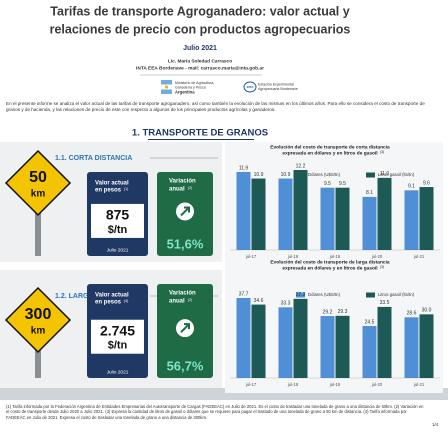  What do you see at coordinates (412, 314) in the screenshot?
I see `value-label: 28.6` at bounding box center [412, 314].